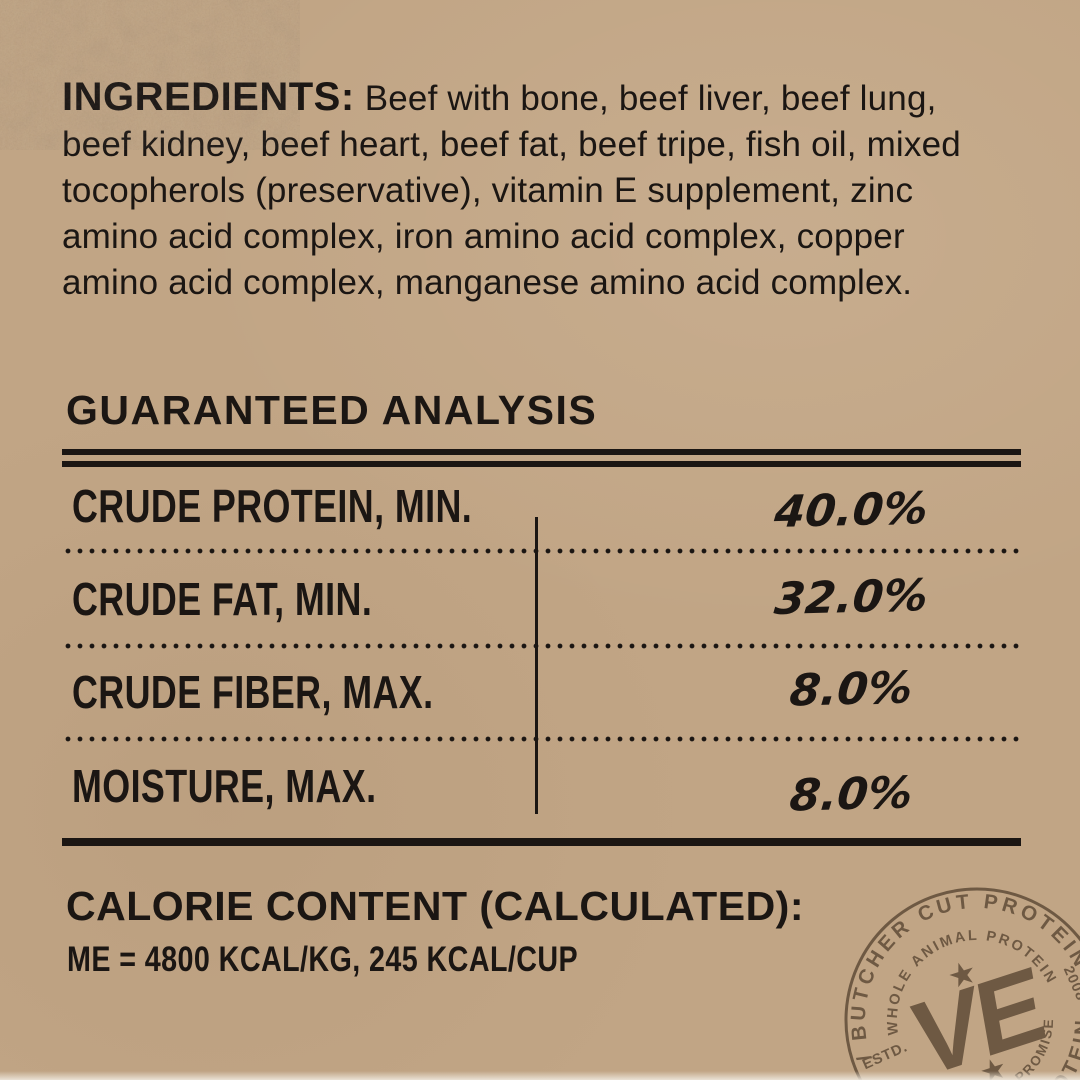 The image size is (1080, 1080). Describe the element at coordinates (851, 794) in the screenshot. I see `row-value-moisture: 8.0%` at that location.